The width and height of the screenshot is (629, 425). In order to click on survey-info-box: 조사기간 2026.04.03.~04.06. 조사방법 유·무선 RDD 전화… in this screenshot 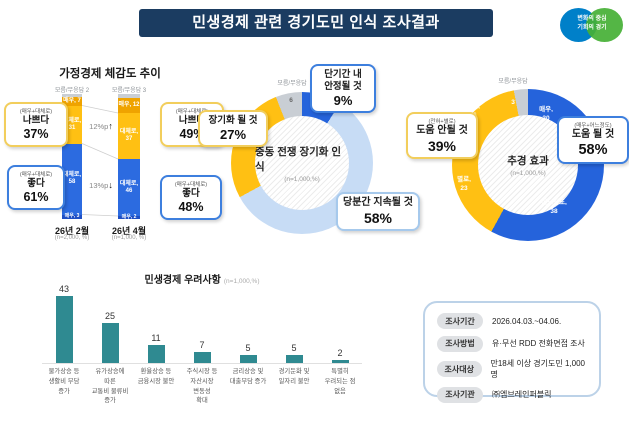, I will do `click(512, 352)`.